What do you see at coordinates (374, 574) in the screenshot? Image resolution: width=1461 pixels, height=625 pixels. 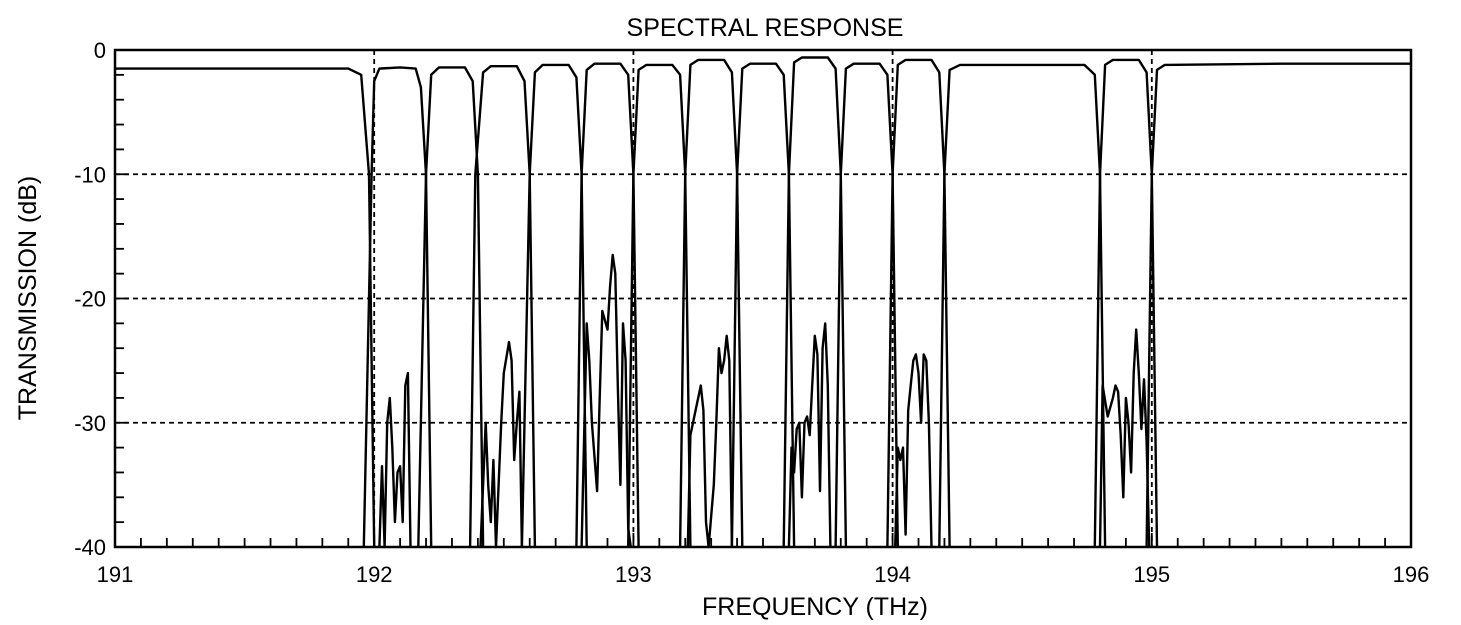 I see `x-tick-label: 192` at bounding box center [374, 574].